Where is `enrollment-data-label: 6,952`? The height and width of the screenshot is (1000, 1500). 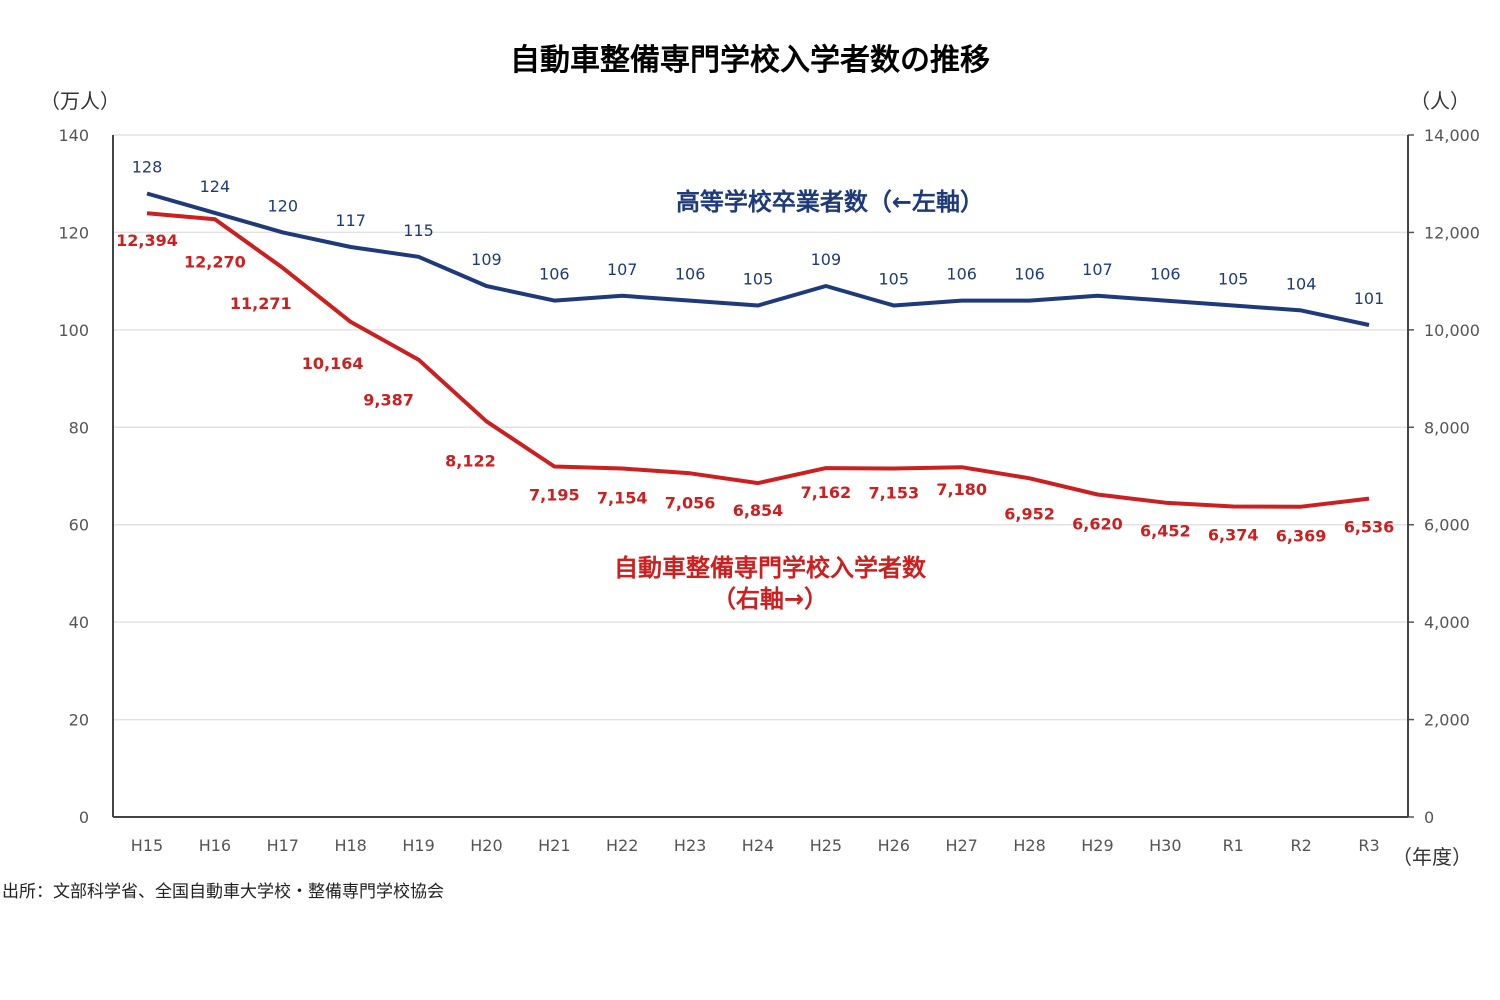 enrollment-data-label: 6,952 is located at coordinates (1029, 513).